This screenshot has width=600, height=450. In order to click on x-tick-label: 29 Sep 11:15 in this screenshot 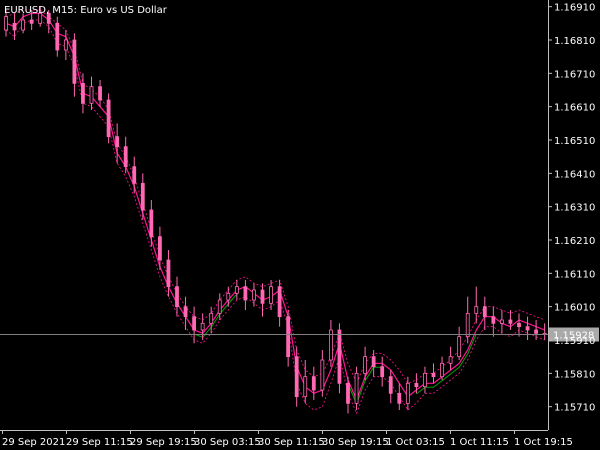, I will do `click(99, 442)`.